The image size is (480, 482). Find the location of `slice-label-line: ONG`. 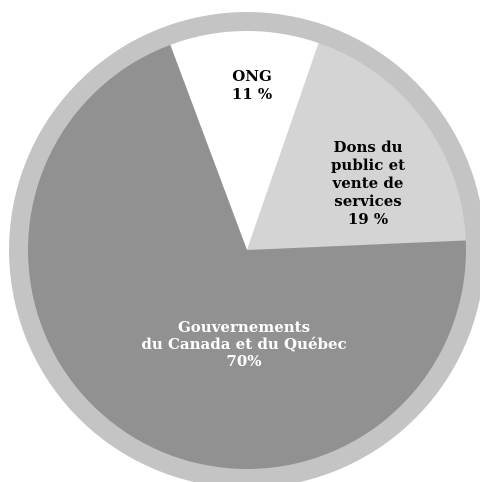

slice-label-line: ONG is located at coordinates (252, 76).